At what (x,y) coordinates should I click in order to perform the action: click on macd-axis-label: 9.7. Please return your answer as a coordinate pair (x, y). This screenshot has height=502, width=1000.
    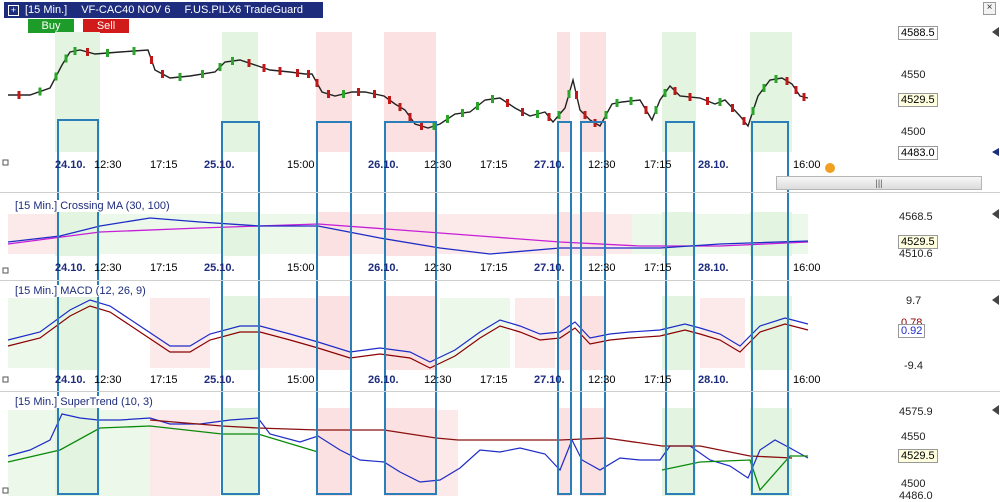
    Looking at the image, I should click on (914, 301).